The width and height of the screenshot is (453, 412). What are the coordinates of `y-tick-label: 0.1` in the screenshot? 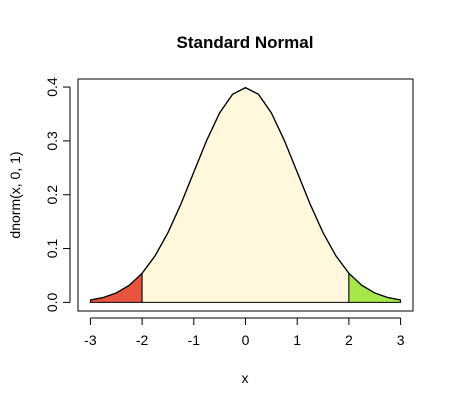 It's located at (52, 249).